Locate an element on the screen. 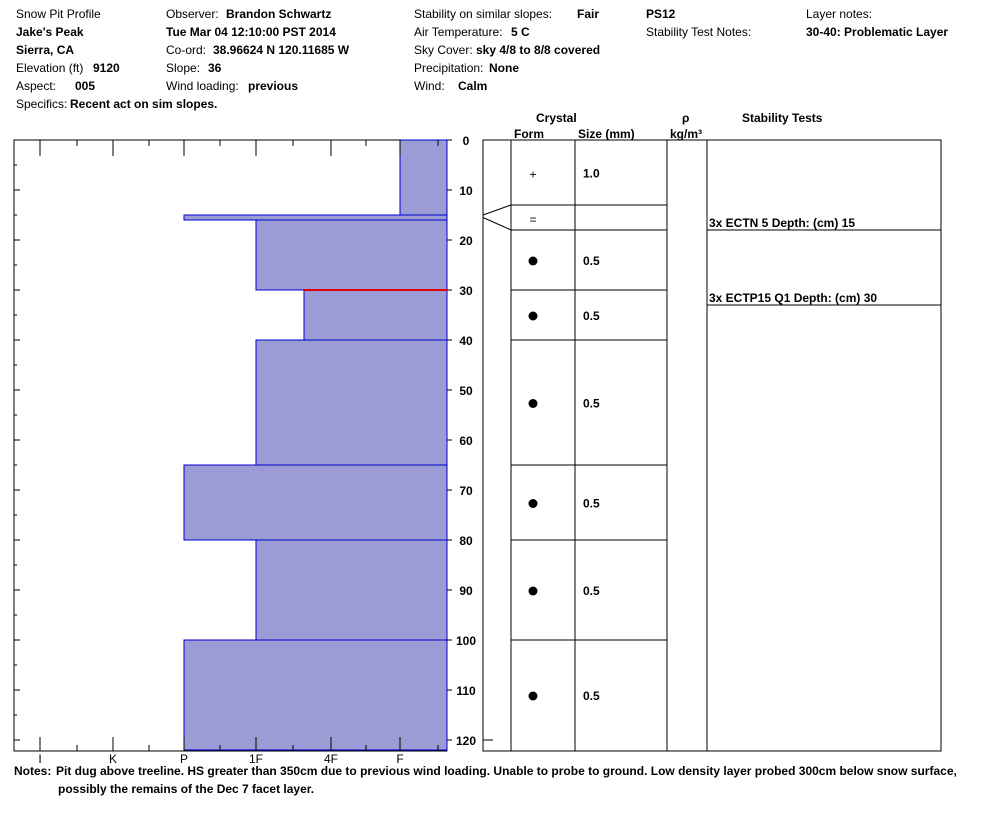 This screenshot has width=994, height=840. observation-datetime: Tue Mar 04 12:10:00 PST 2014 is located at coordinates (251, 32).